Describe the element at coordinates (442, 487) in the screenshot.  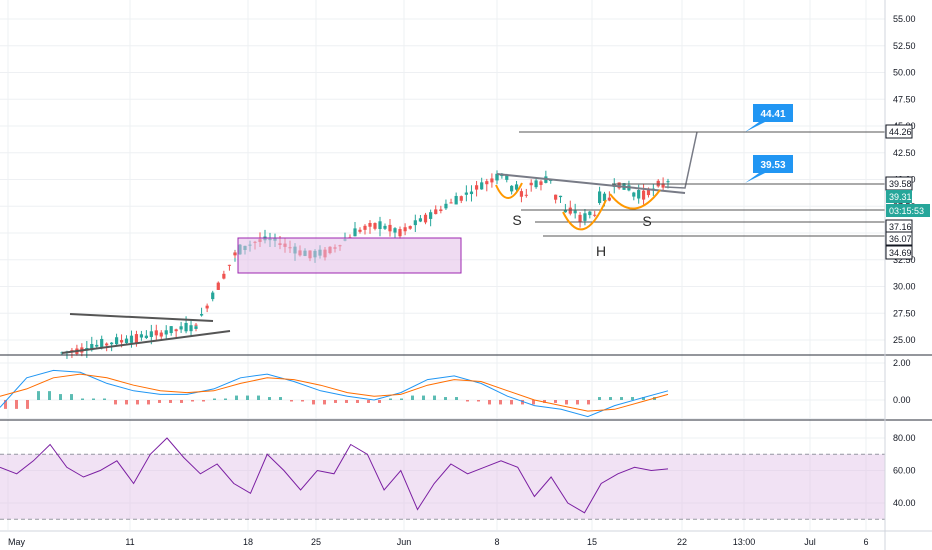
I see `rsi-band` at that location.